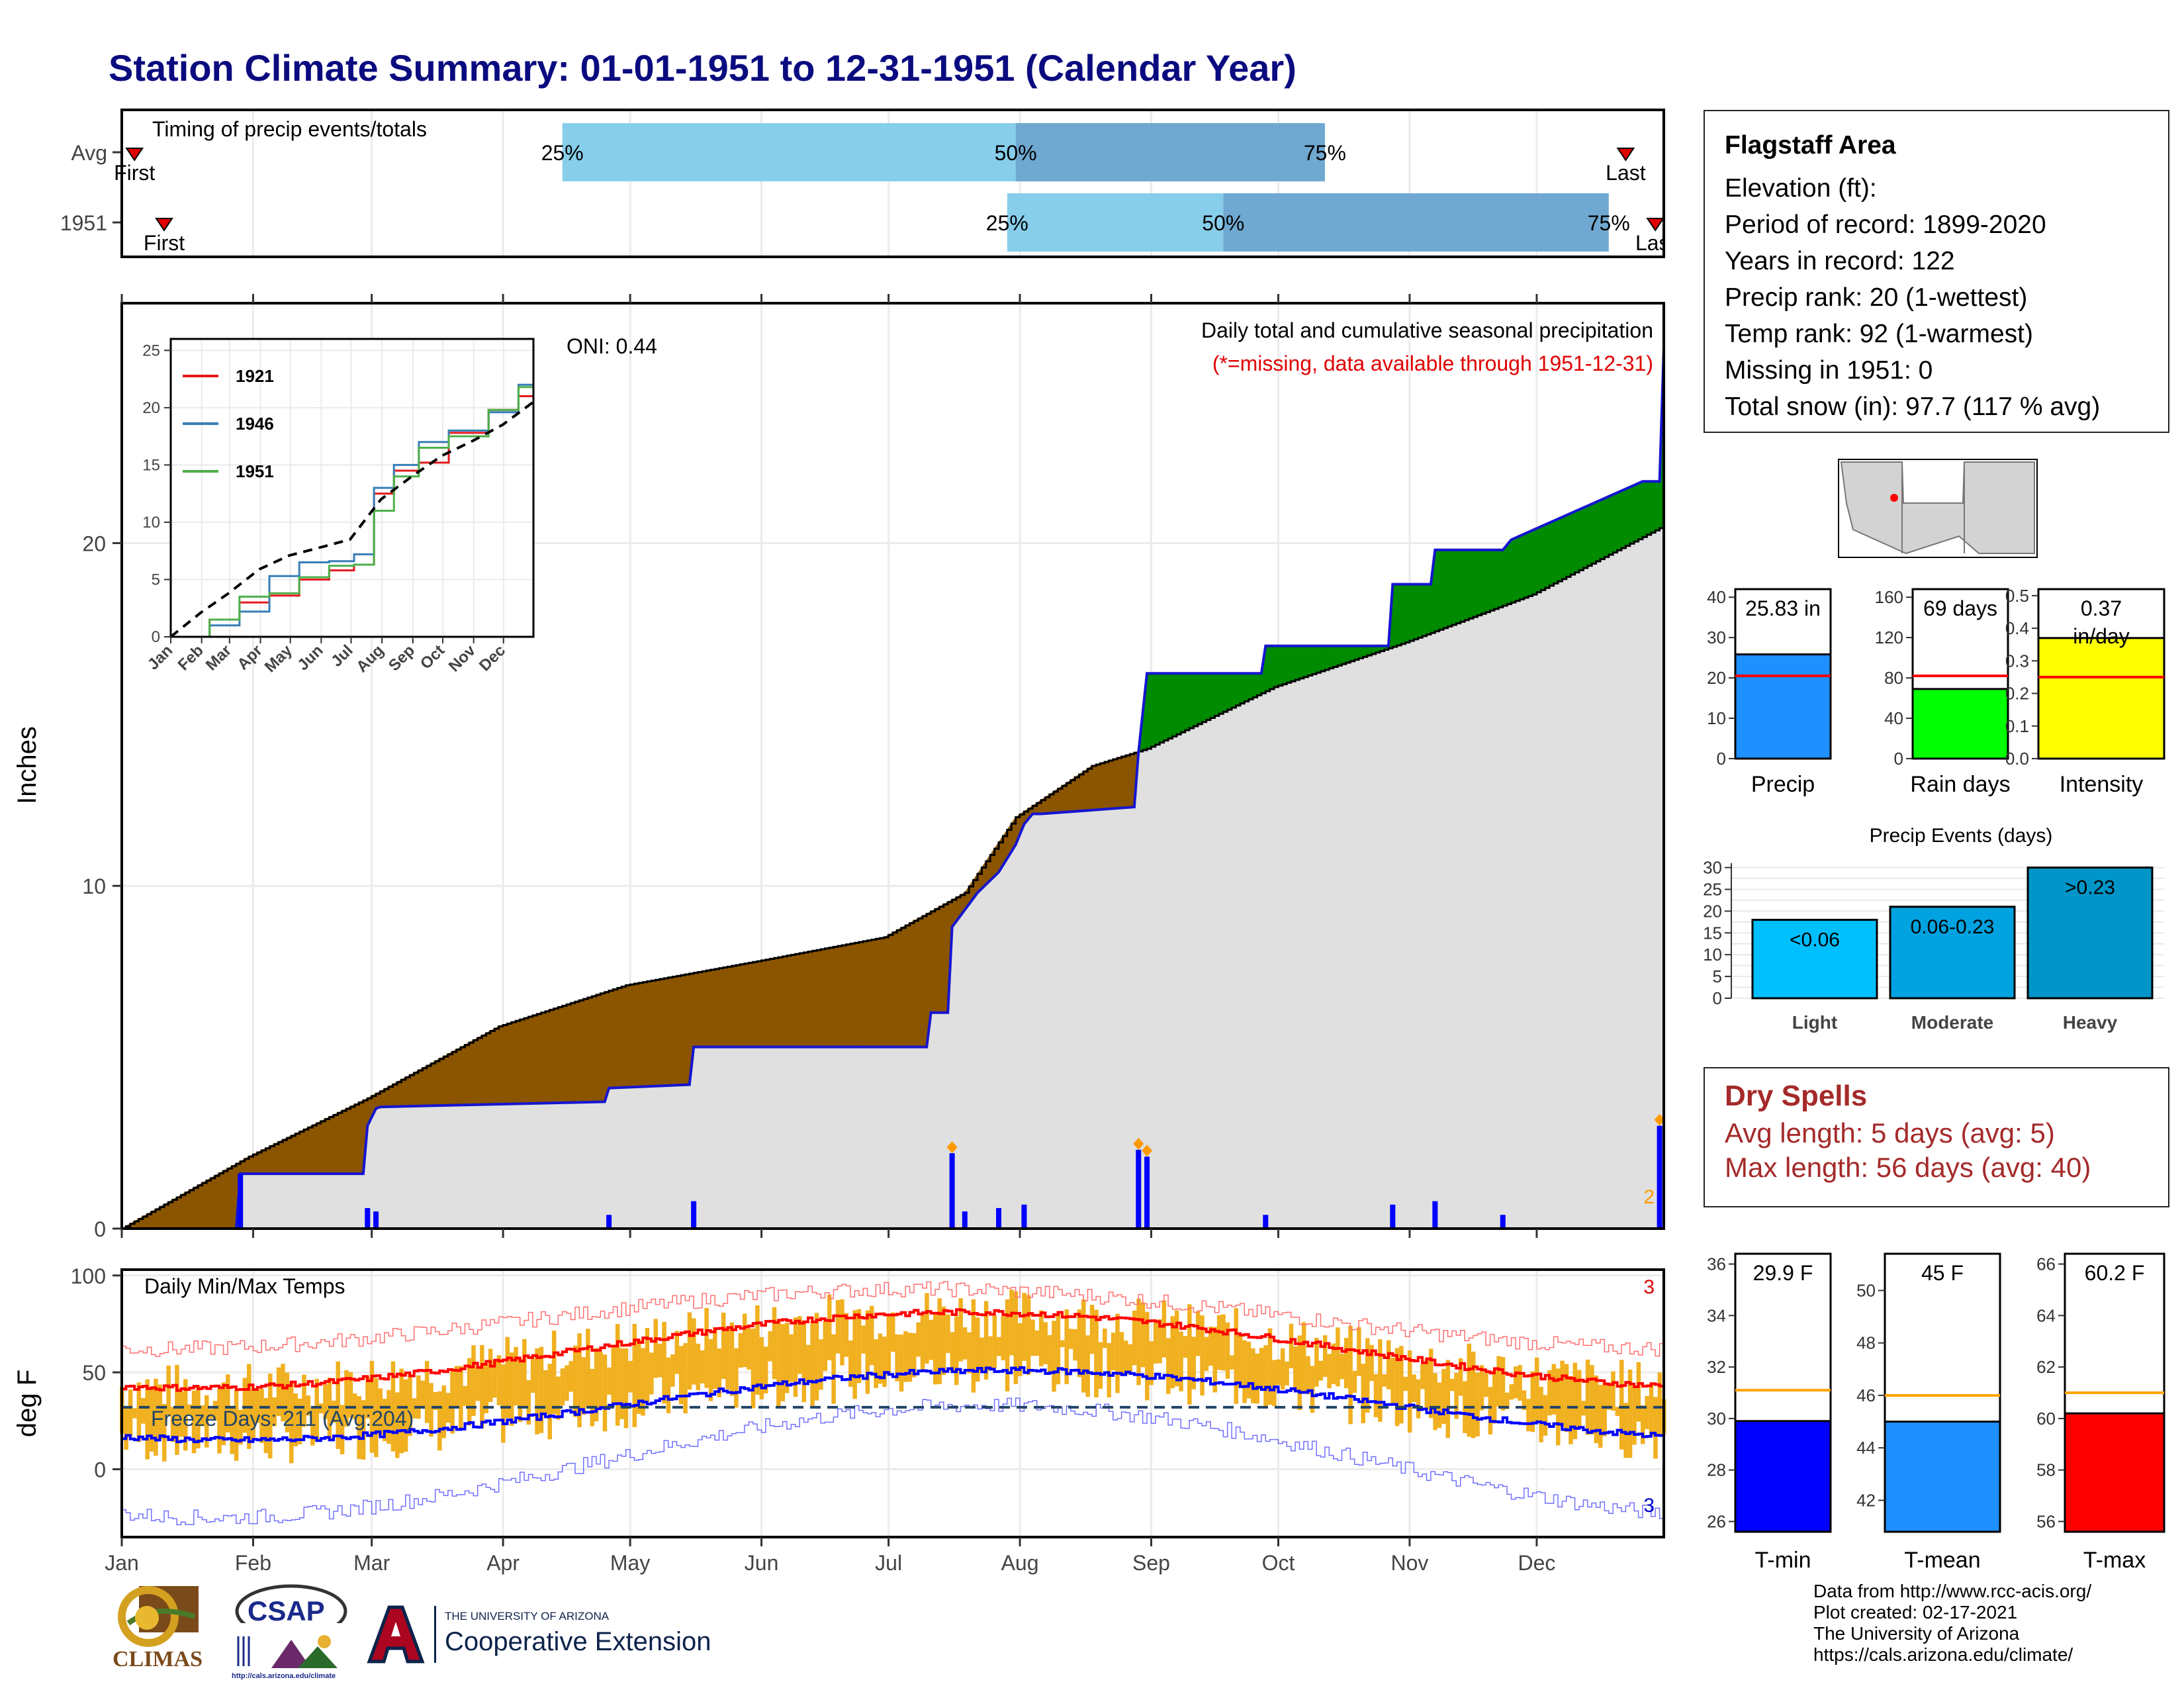  Describe the element at coordinates (1655, 225) in the screenshot. I see `last-marker` at that location.